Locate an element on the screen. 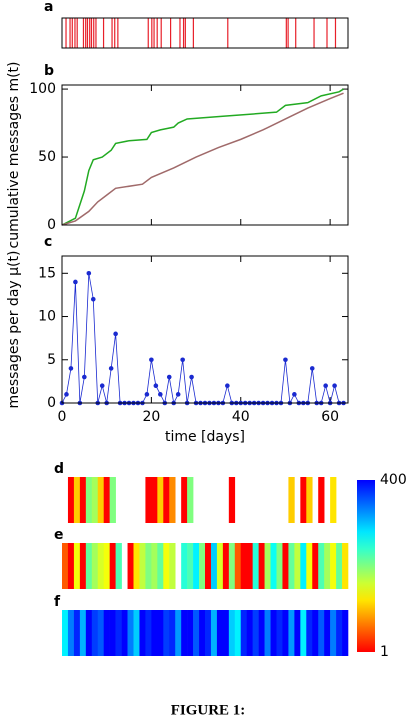 The width and height of the screenshot is (416, 720). y-tick-label: 100 is located at coordinates (42, 89).